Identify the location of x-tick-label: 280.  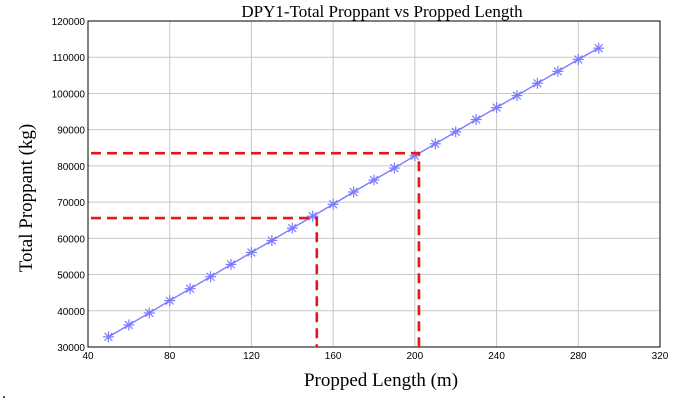
(578, 356).